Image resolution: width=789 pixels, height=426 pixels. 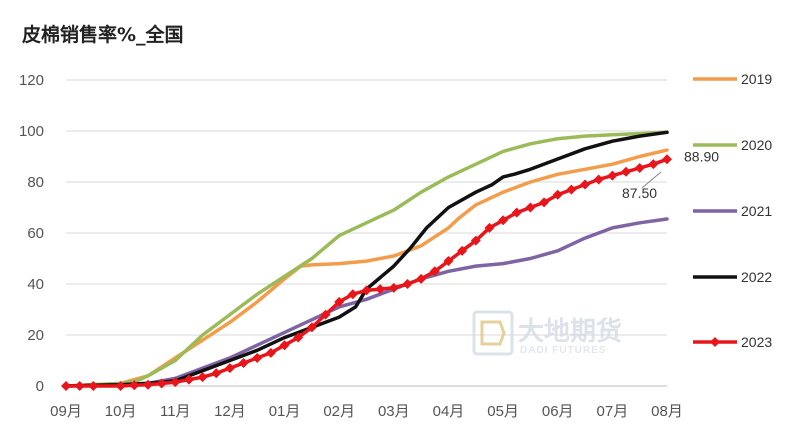 I want to click on x-tick-label: 08月, so click(x=667, y=411).